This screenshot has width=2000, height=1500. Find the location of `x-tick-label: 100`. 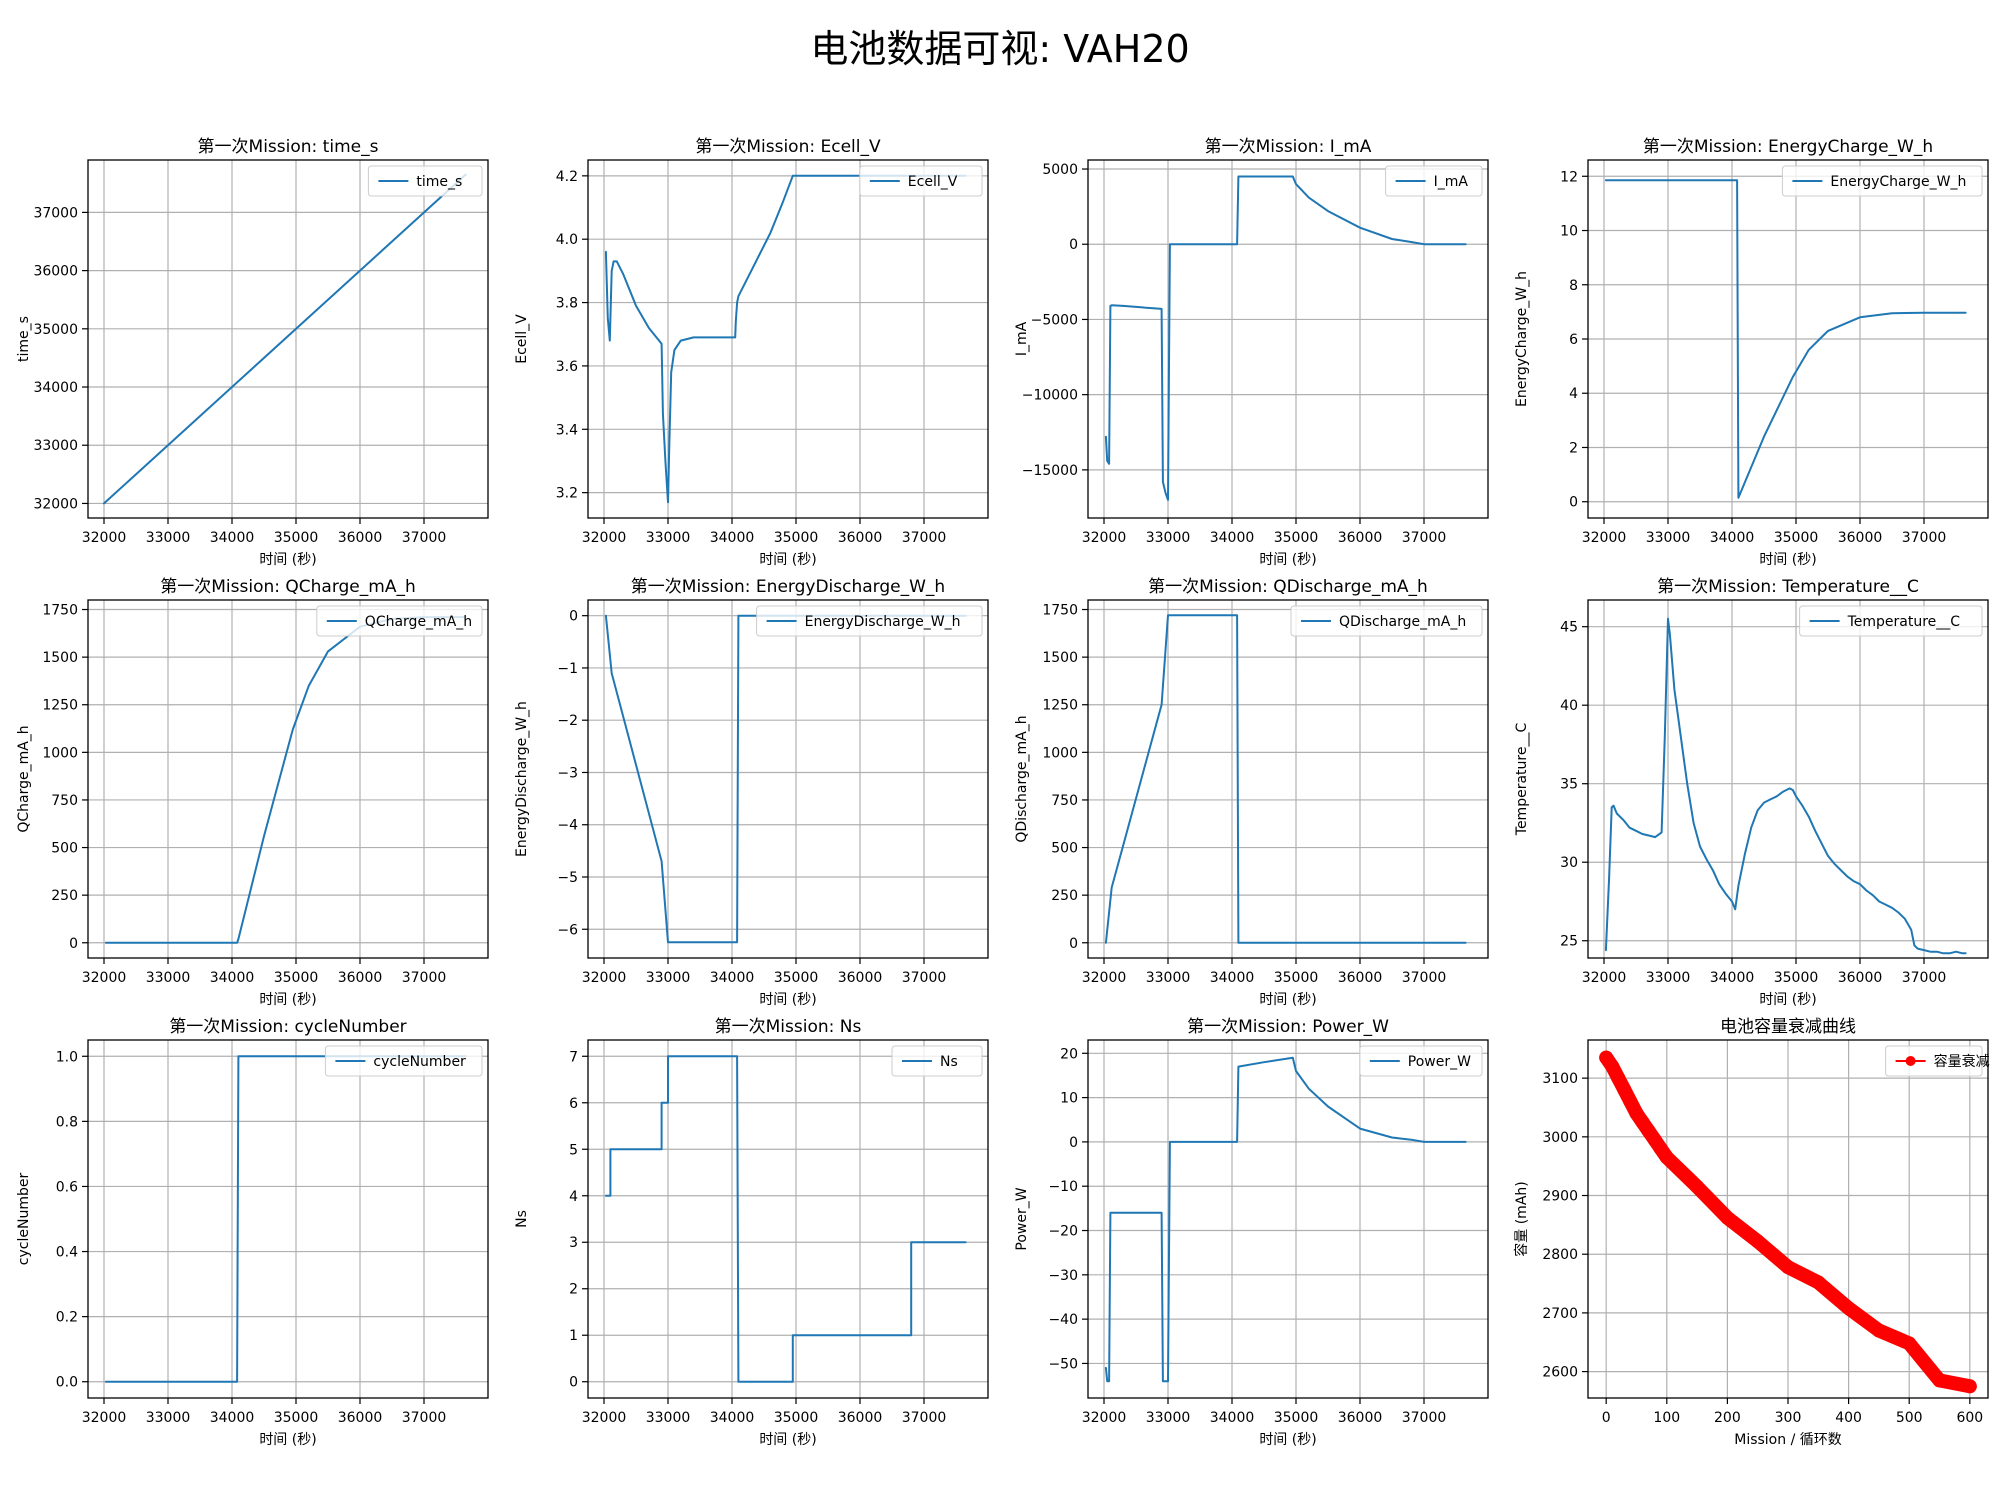

x-tick-label: 100 is located at coordinates (1666, 1418).